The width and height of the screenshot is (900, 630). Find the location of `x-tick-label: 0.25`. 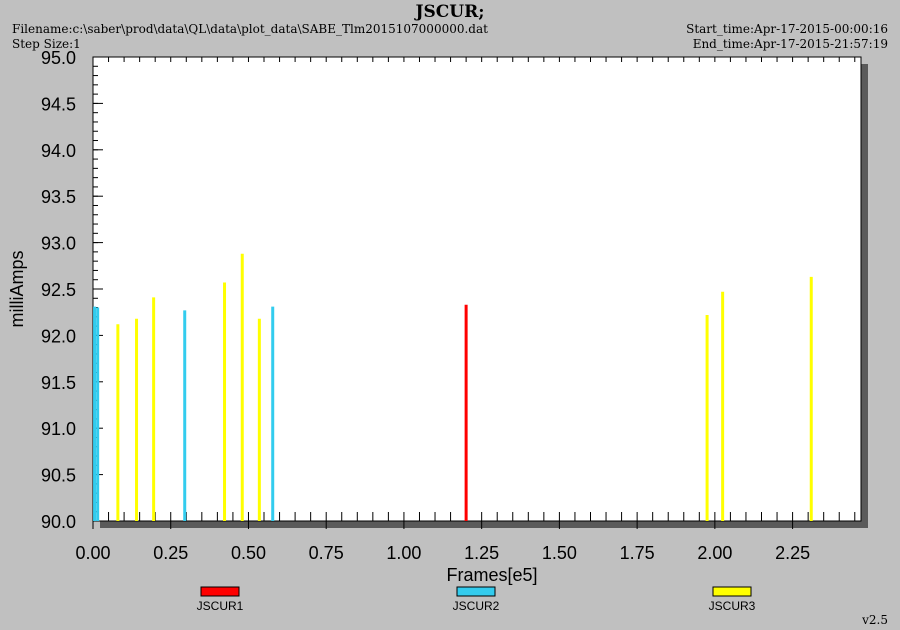

x-tick-label: 0.25 is located at coordinates (170, 553).